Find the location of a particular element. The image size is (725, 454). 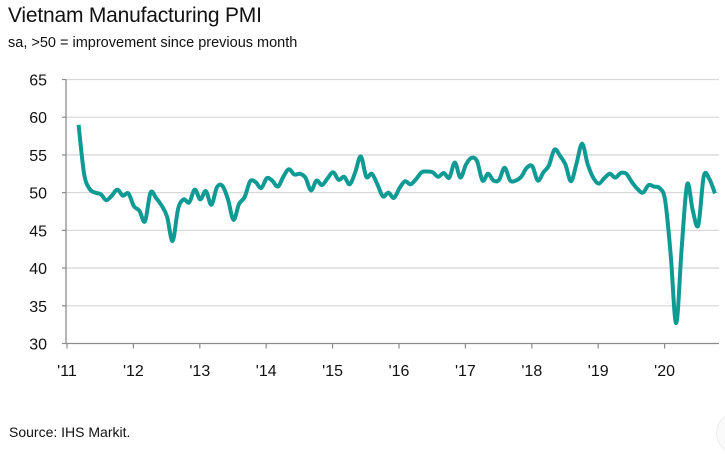

x-tick-label: '18 is located at coordinates (531, 371).